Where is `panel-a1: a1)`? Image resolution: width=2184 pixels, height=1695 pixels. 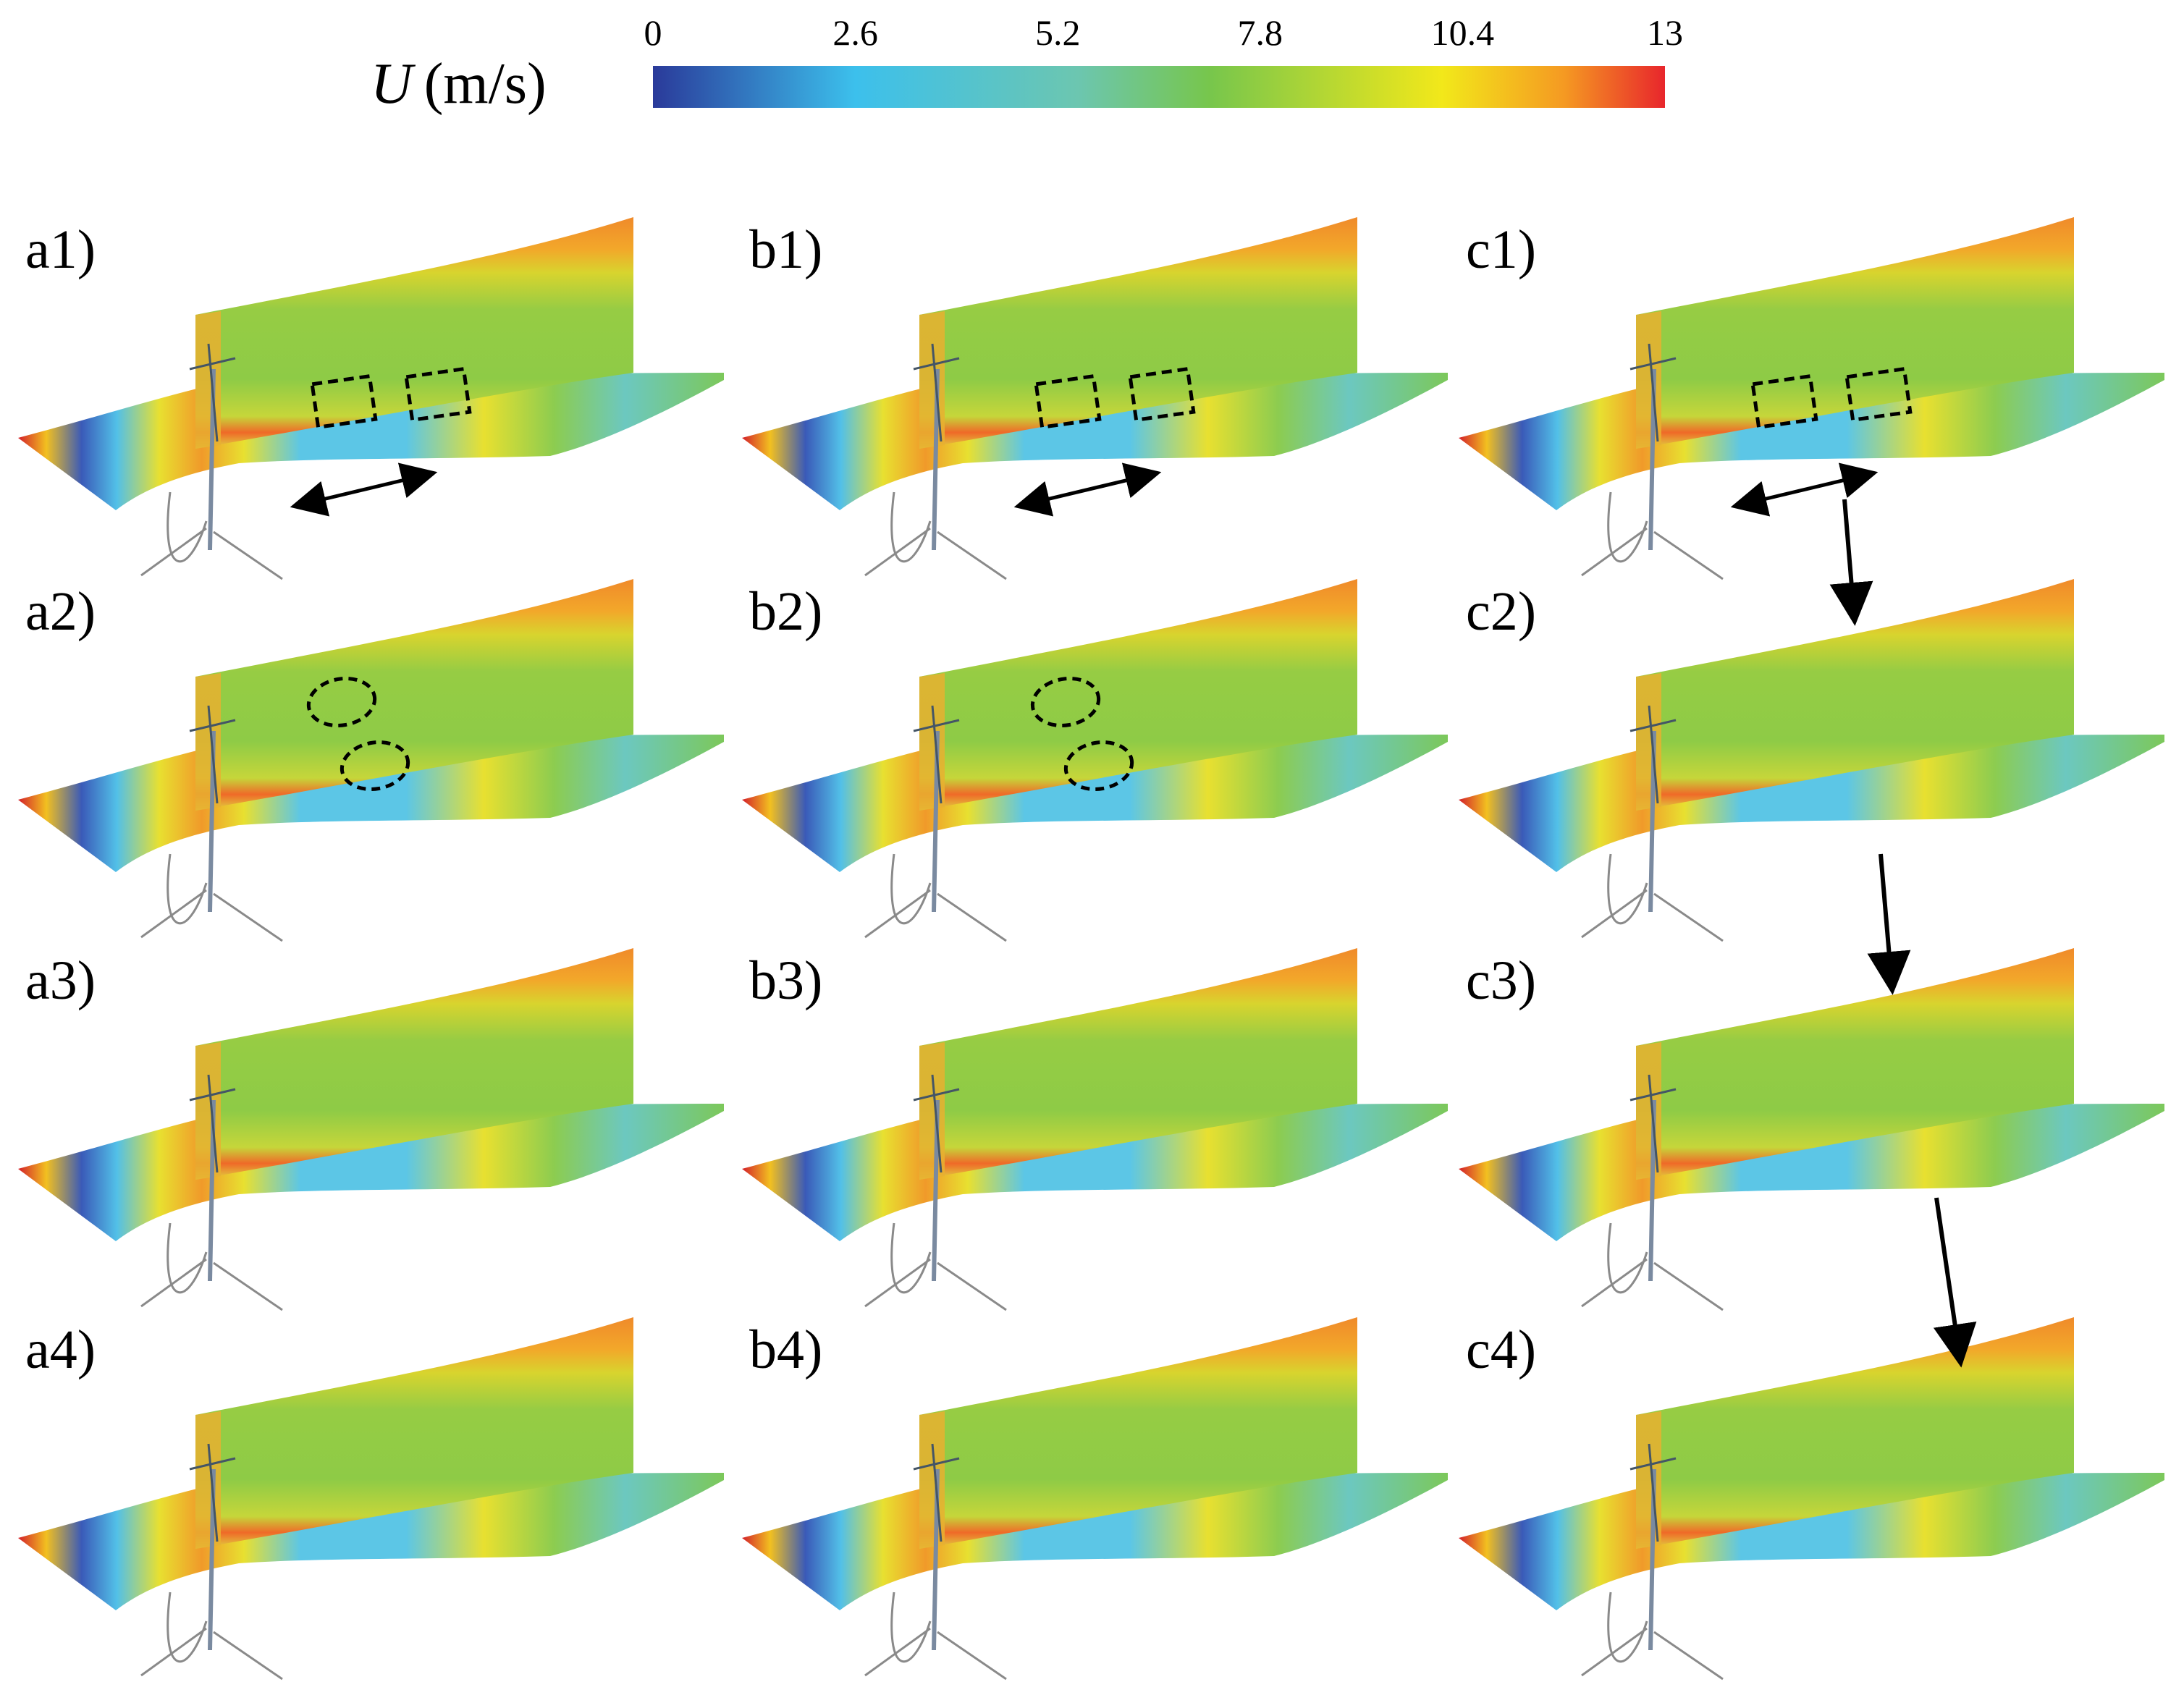
panel-a1: a1) is located at coordinates (371, 398).